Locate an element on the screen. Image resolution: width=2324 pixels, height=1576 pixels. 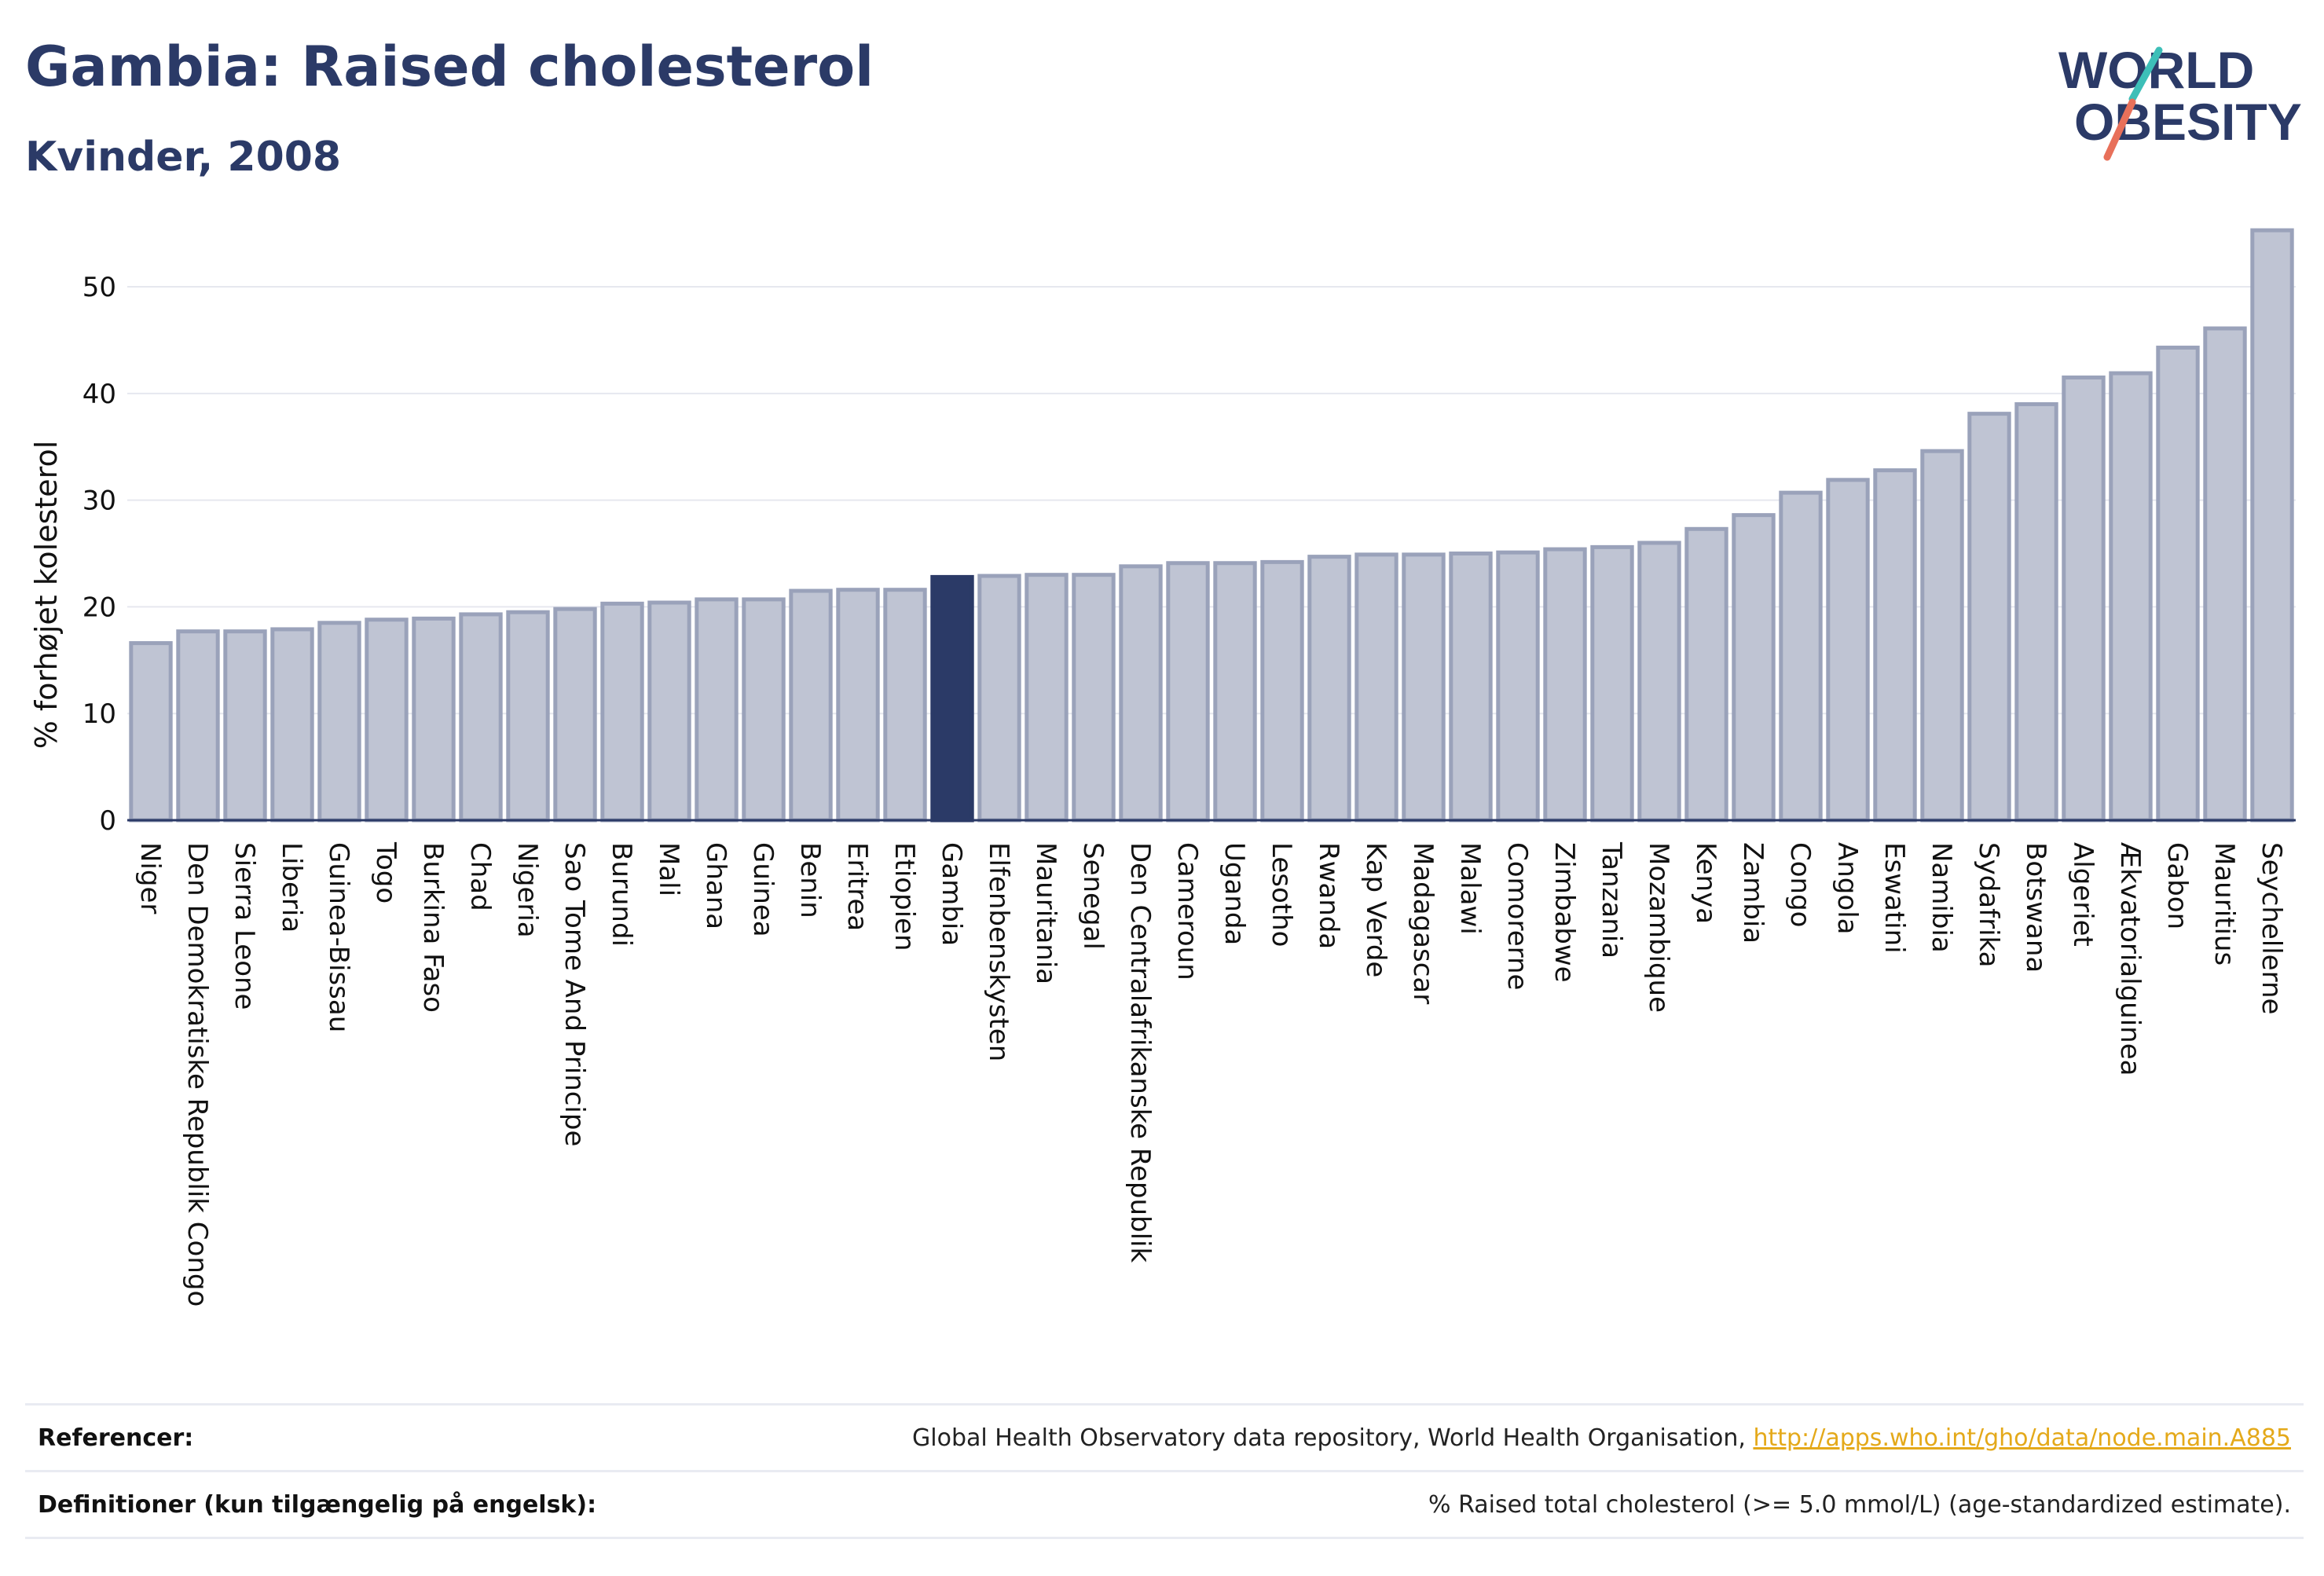
y-tick-label: 50 is located at coordinates (99, 287).